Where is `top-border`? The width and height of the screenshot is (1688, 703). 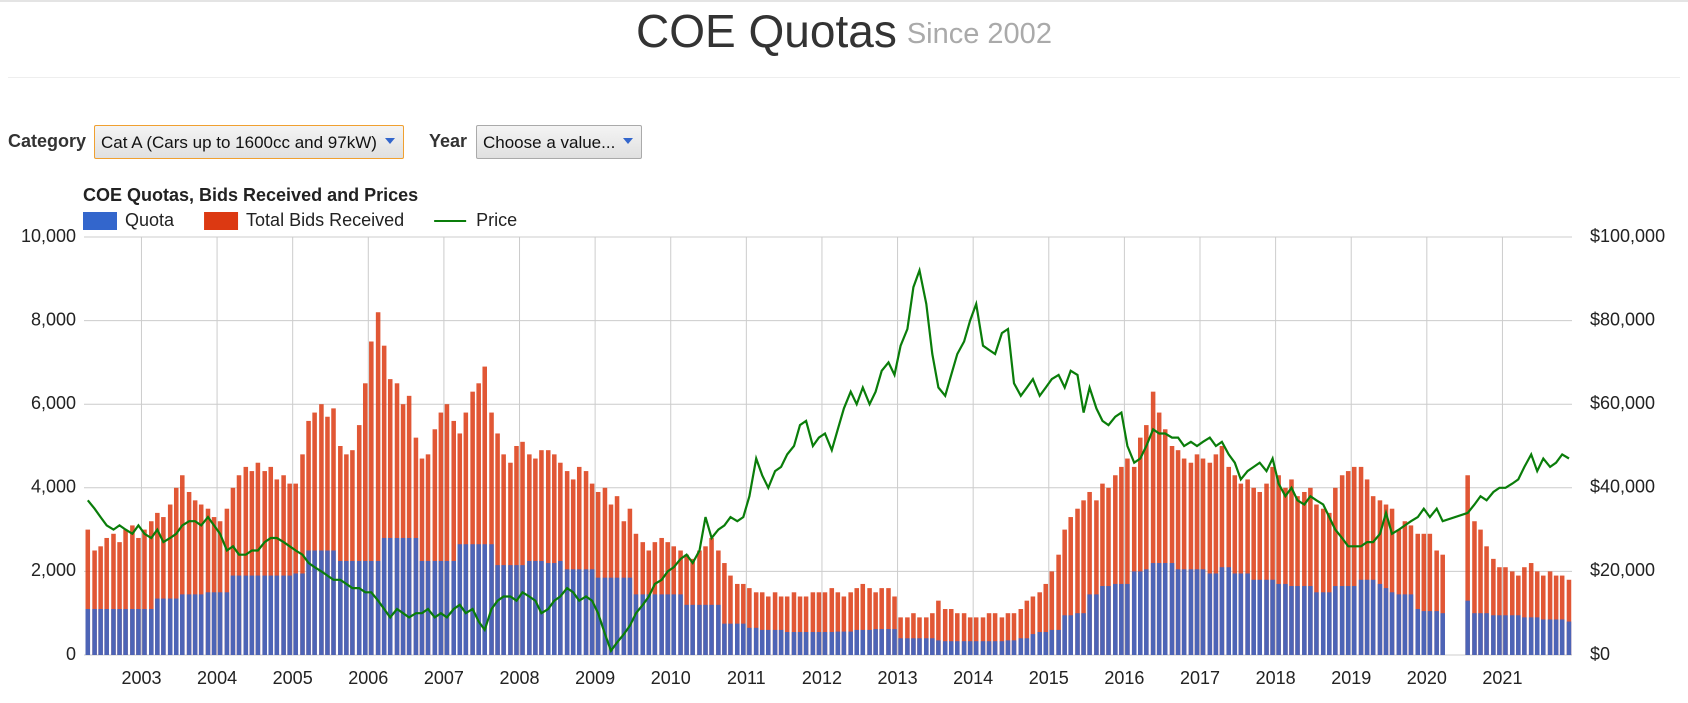 top-border is located at coordinates (844, 1).